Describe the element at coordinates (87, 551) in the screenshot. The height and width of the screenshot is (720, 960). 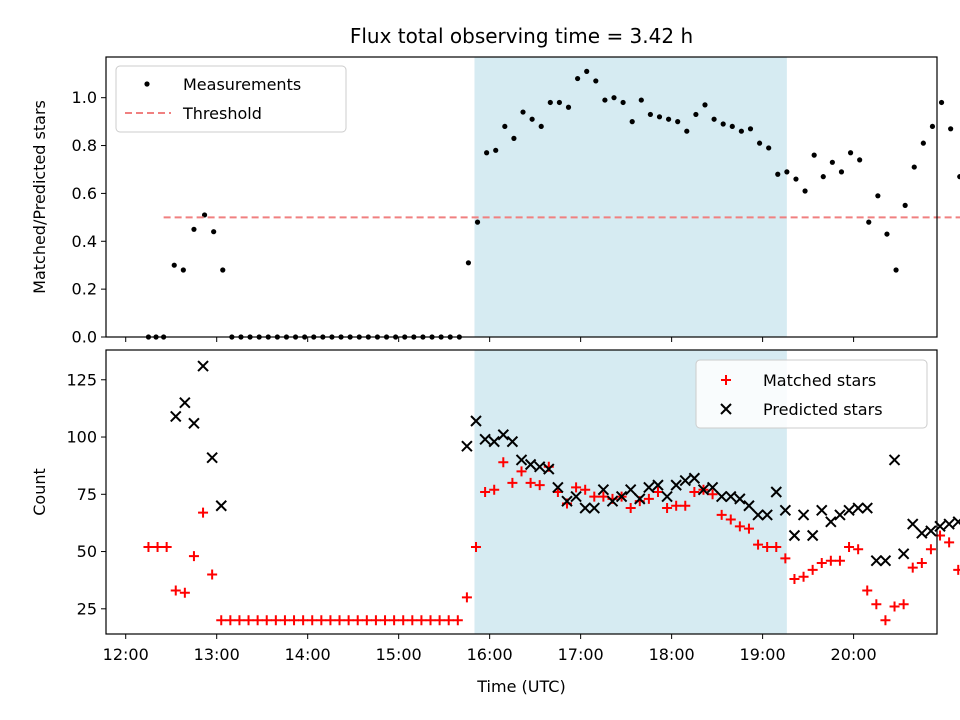
I see `y-tick-label: 50` at that location.